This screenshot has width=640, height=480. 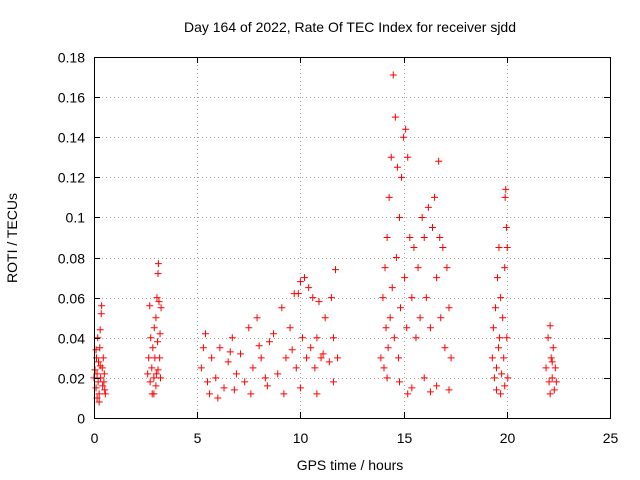 What do you see at coordinates (71, 178) in the screenshot?
I see `y-tick-label: 0.12` at bounding box center [71, 178].